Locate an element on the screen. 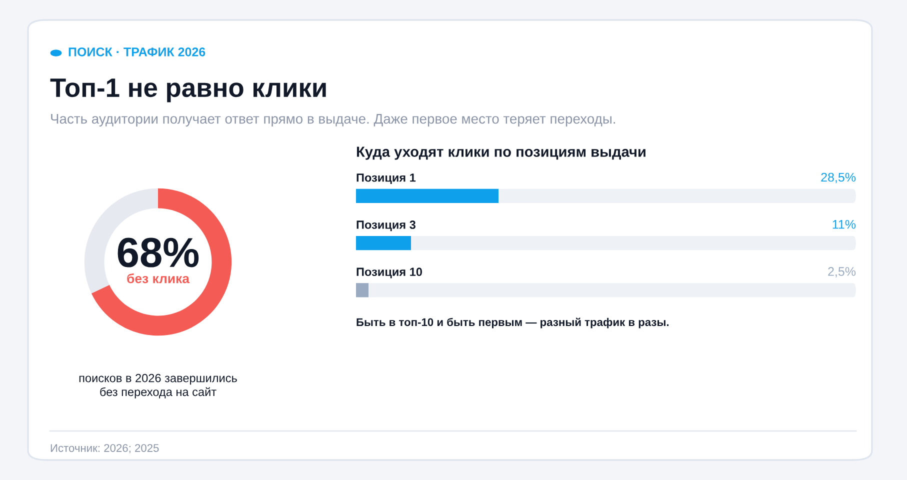 This screenshot has height=480, width=907. text: Источник: 2026; 2025 is located at coordinates (104, 449).